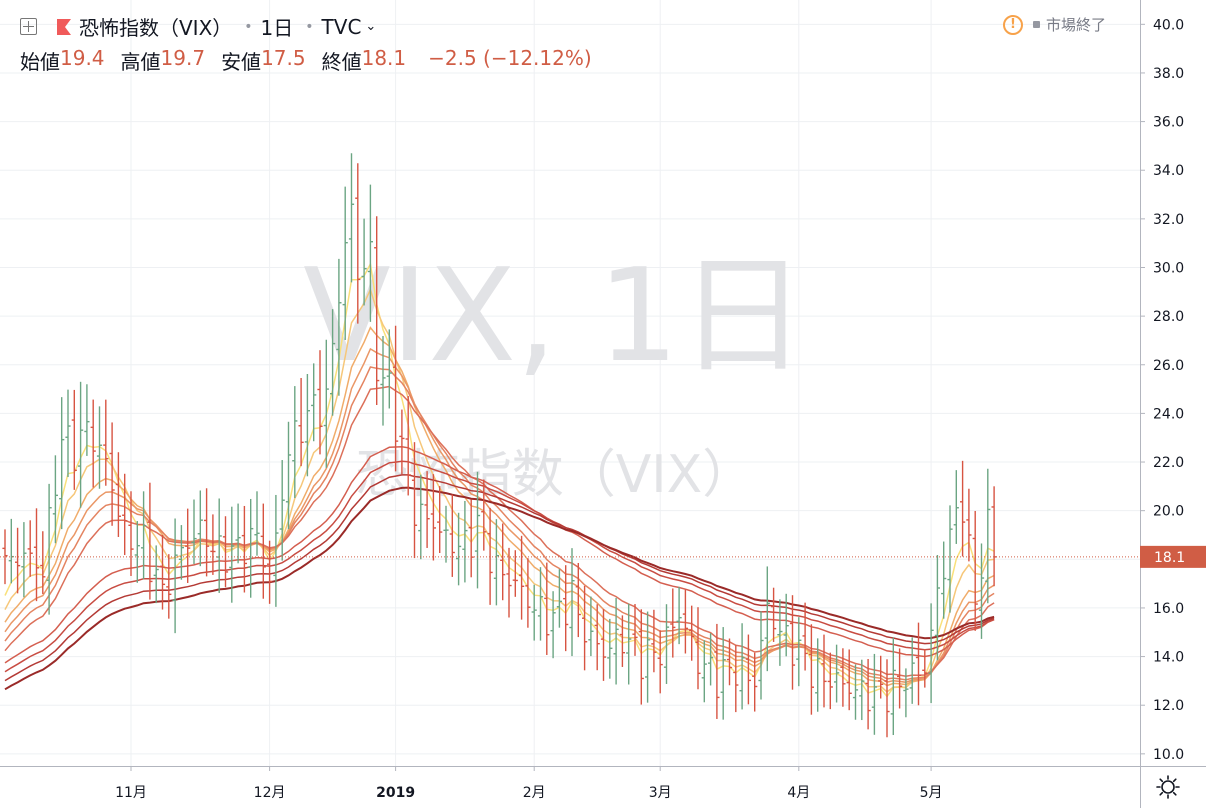  What do you see at coordinates (341, 62) in the screenshot?
I see `close-label: 終値` at bounding box center [341, 62].